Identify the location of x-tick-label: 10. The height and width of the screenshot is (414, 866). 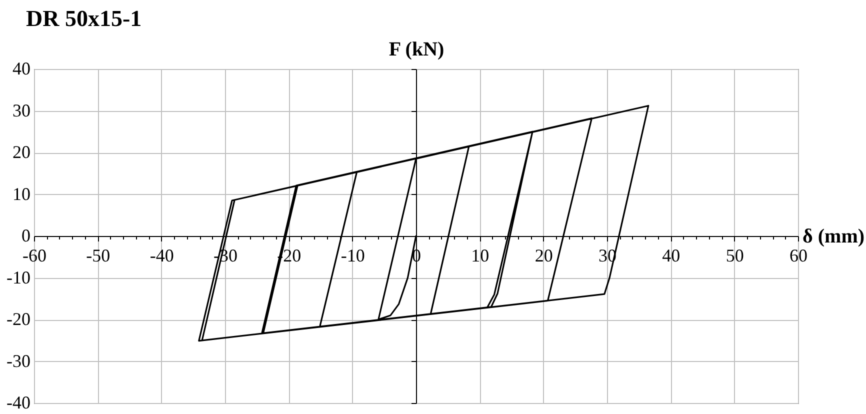
(480, 256).